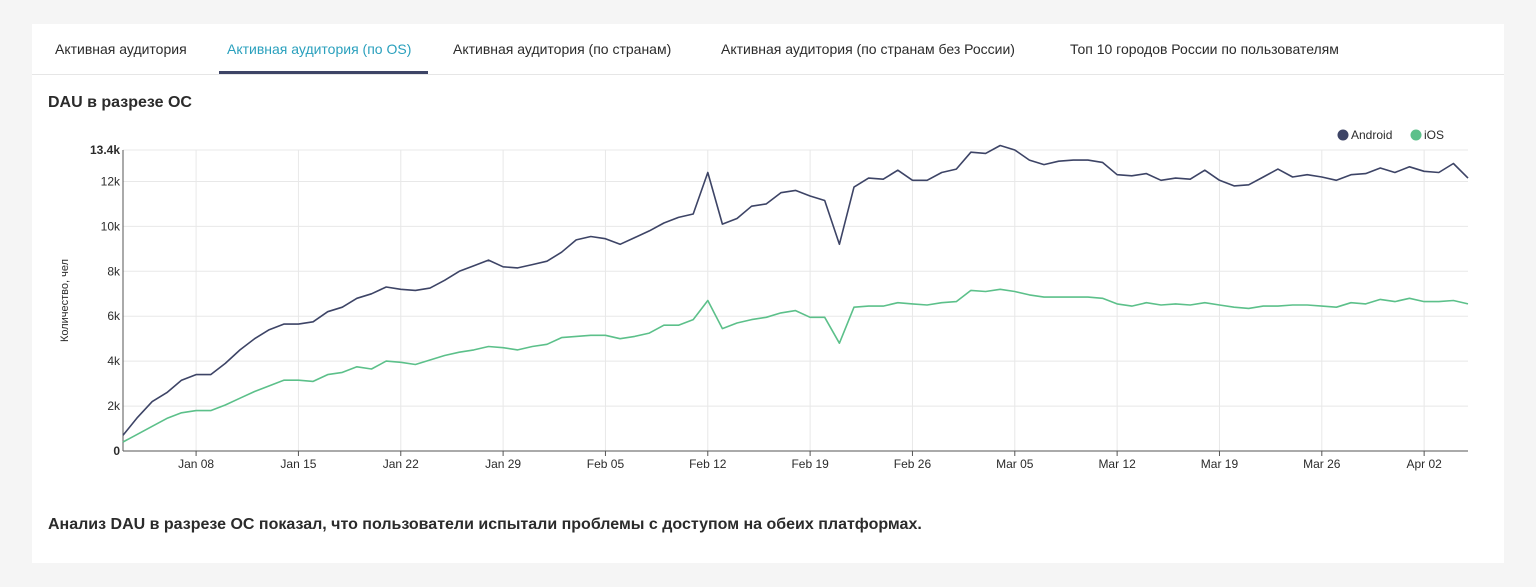 This screenshot has height=587, width=1536. What do you see at coordinates (1434, 135) in the screenshot?
I see `legend-label-ios: iOS` at bounding box center [1434, 135].